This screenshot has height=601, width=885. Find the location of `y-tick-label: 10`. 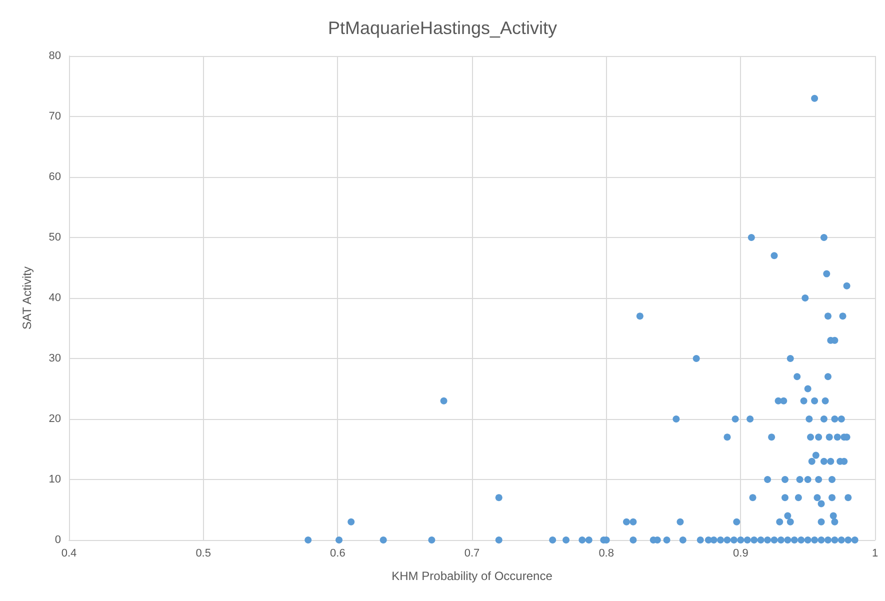

y-tick-label: 10 is located at coordinates (54, 480).